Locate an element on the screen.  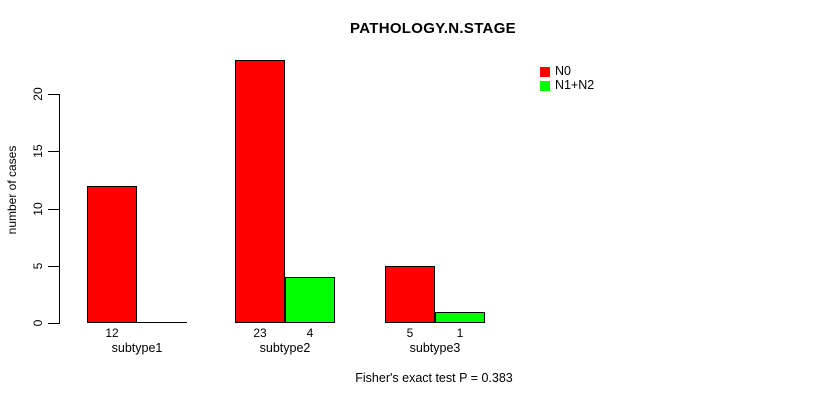
bar-n0-subtype2 is located at coordinates (260, 191).